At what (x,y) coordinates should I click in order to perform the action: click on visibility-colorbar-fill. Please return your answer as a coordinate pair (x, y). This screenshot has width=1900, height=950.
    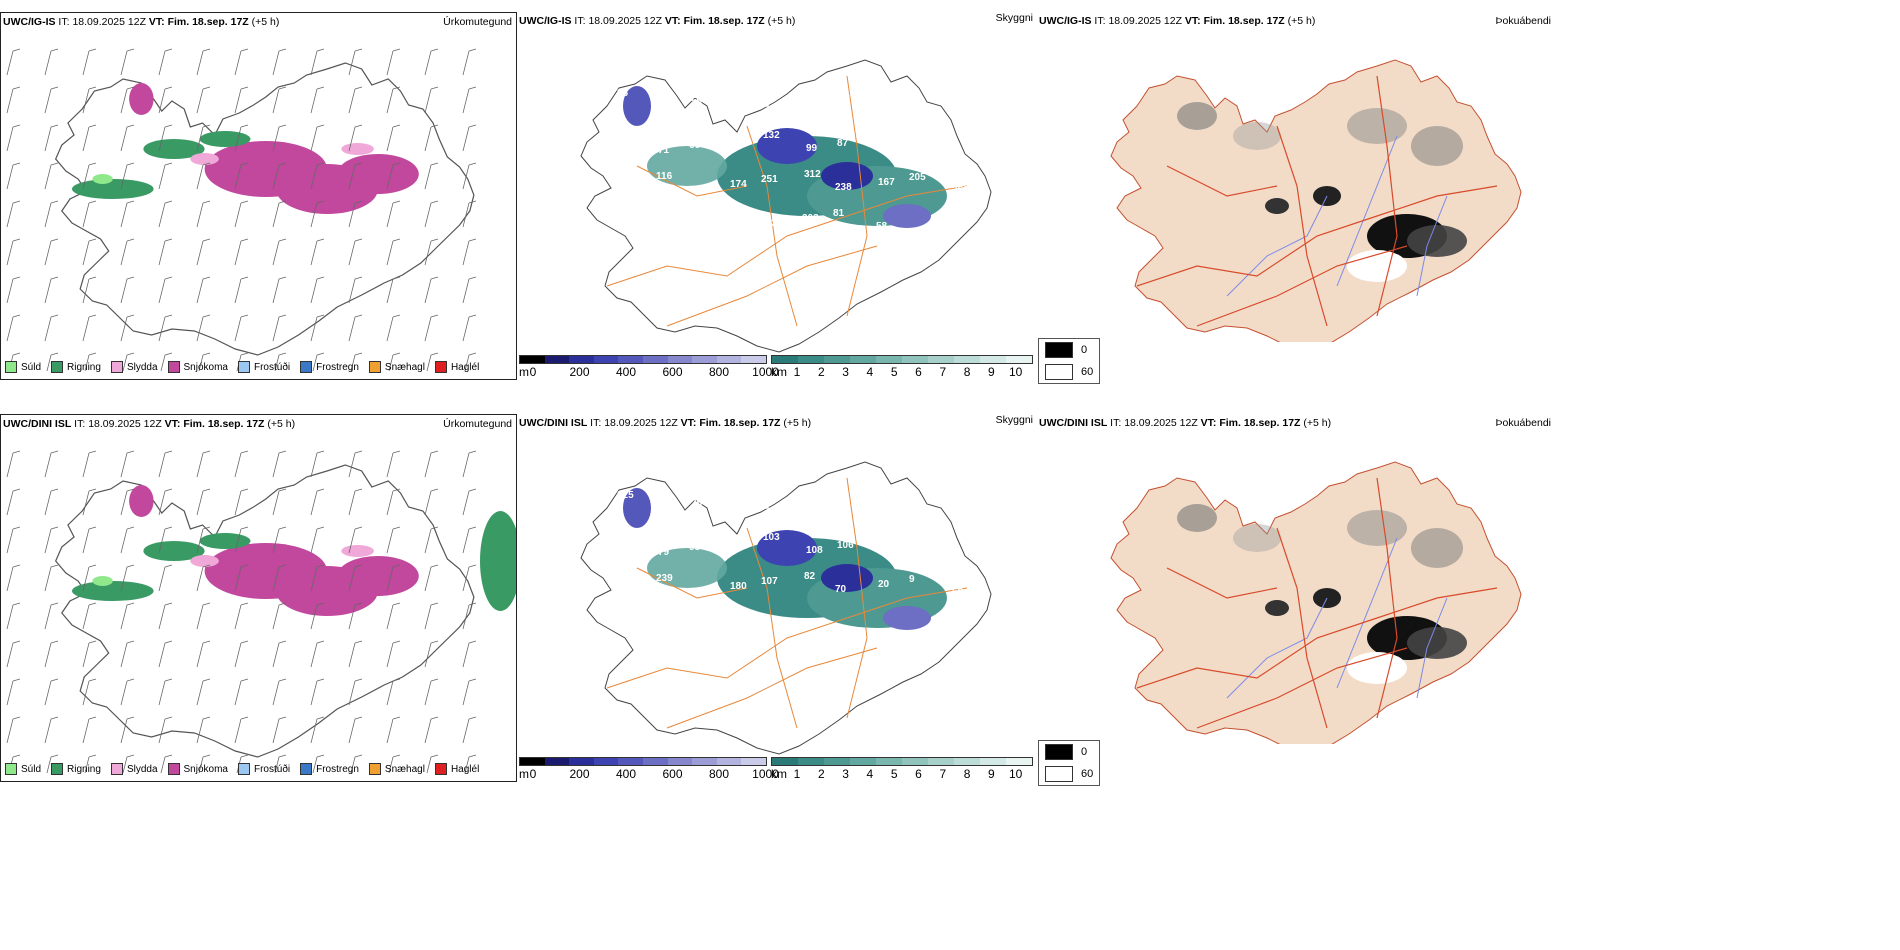
    Looking at the image, I should click on (902, 761).